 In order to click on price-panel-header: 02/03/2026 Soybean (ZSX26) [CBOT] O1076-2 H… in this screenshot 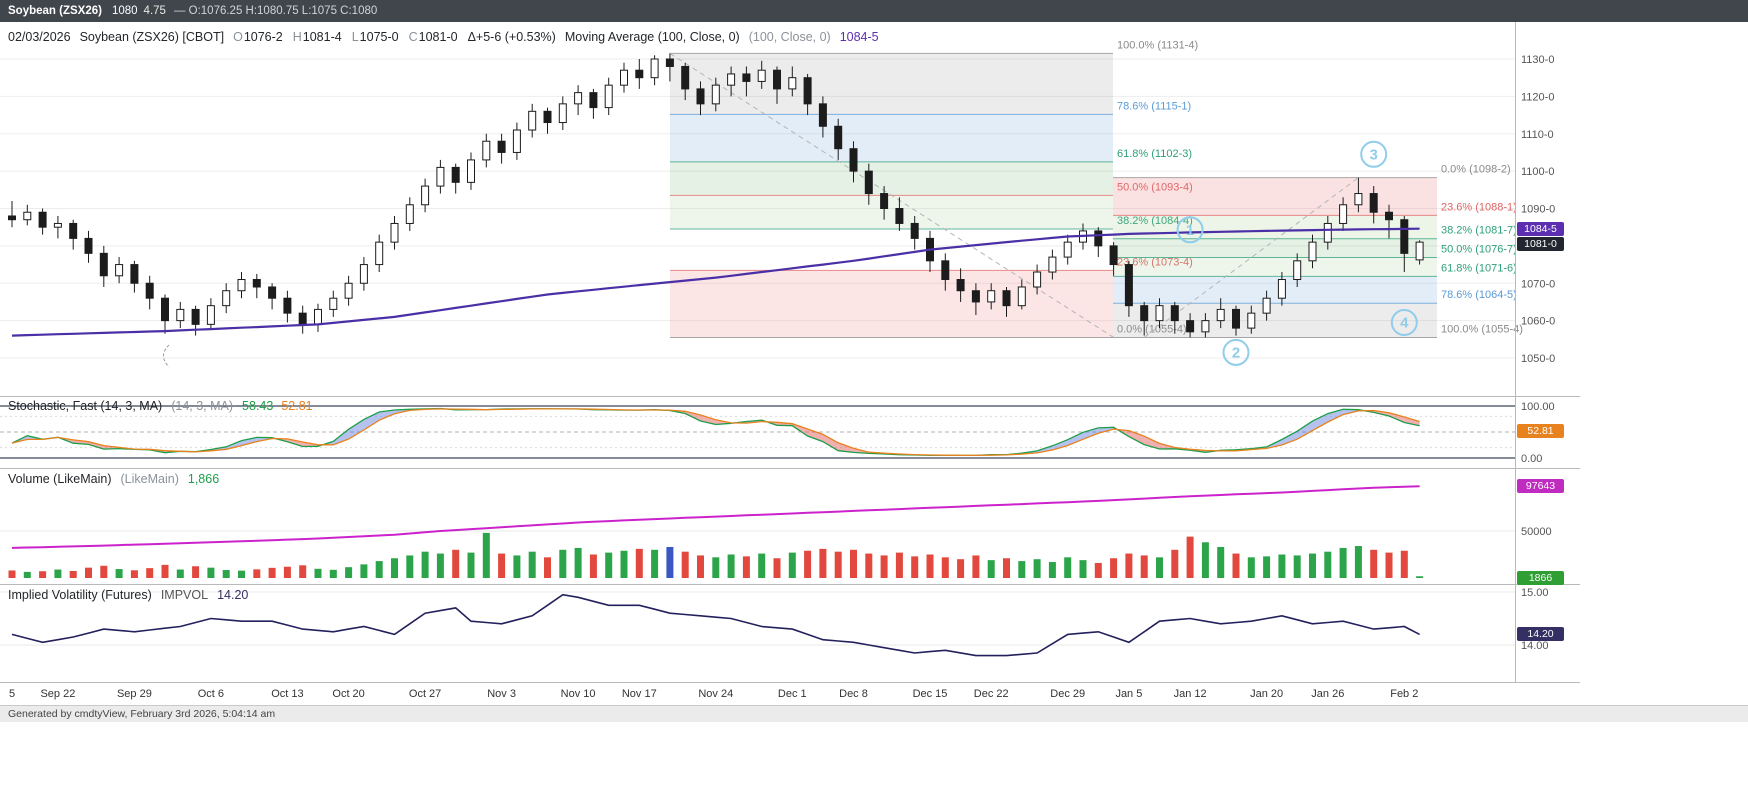, I will do `click(443, 37)`.